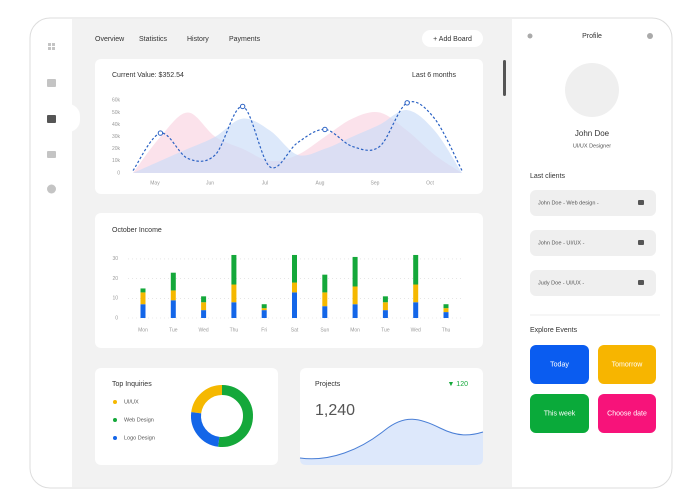  What do you see at coordinates (210, 183) in the screenshot?
I see `x-tick-label: Jun` at bounding box center [210, 183].